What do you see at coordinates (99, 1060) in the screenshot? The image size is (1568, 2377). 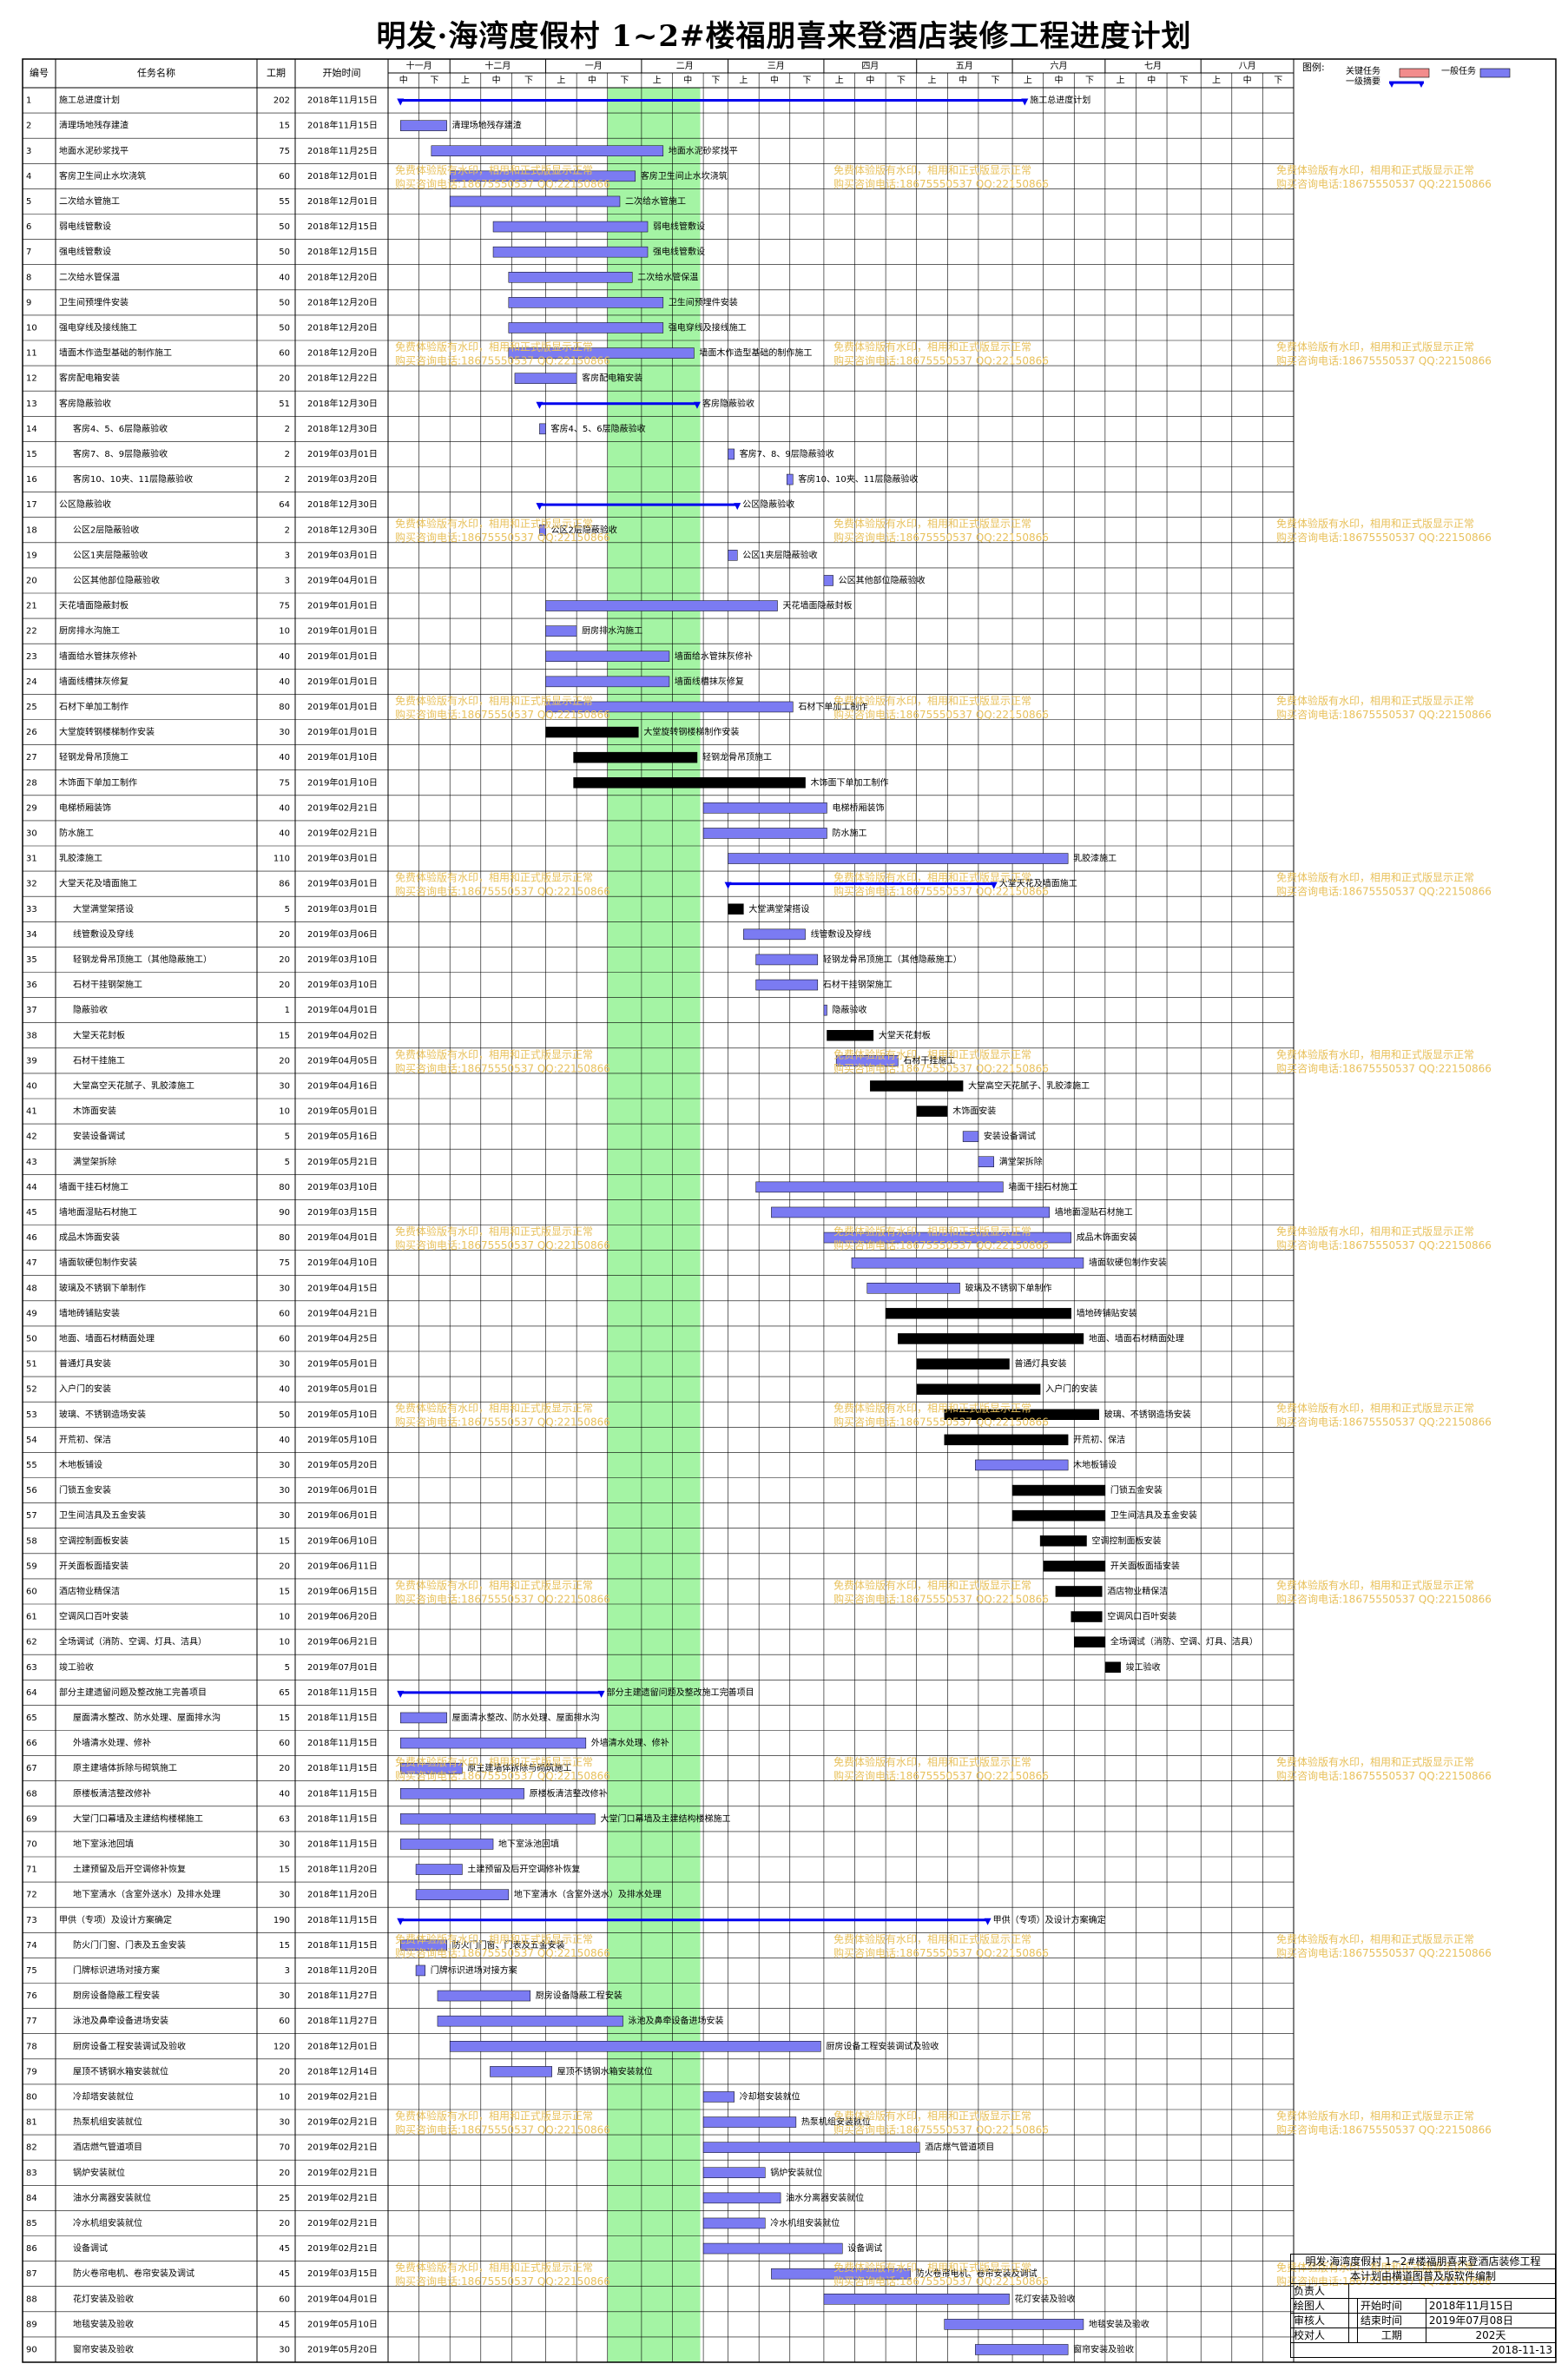 I see `task-name: 石材干挂施工` at bounding box center [99, 1060].